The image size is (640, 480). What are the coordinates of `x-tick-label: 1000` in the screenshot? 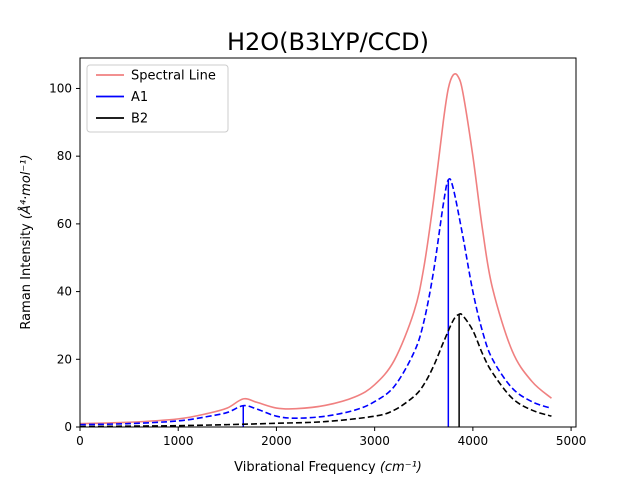 It's located at (178, 441).